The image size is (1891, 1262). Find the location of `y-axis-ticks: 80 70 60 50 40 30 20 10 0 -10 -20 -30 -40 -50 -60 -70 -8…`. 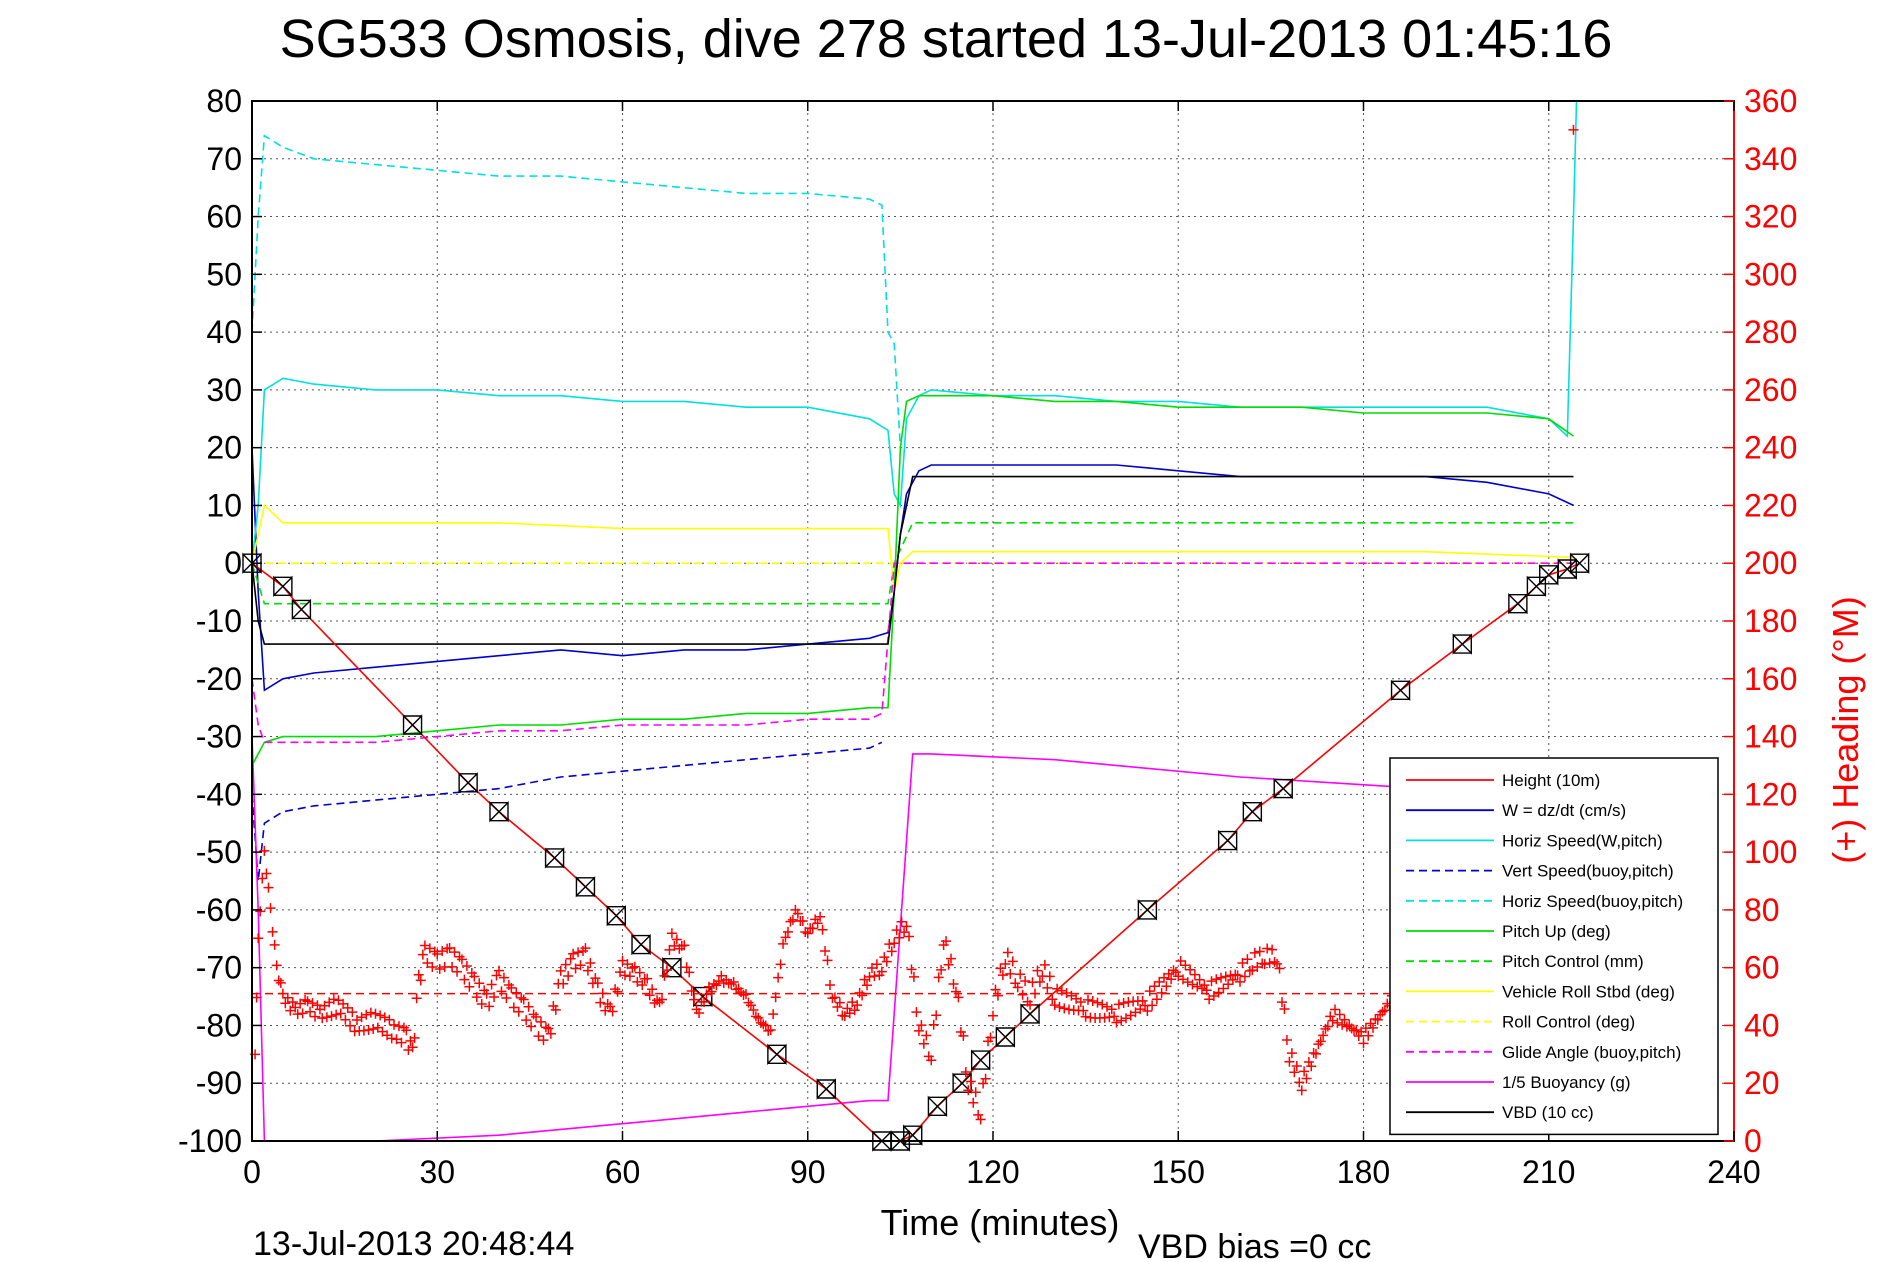

y-axis-ticks: 80 70 60 50 40 30 20 10 0 -10 -20 -30 -40 -50 -60 -70 -8… is located at coordinates (220, 621).